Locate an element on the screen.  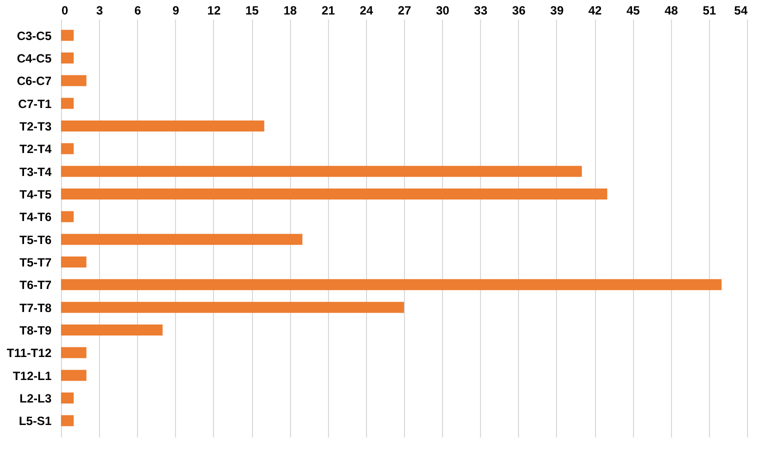
y-tick-label: T4-T5 is located at coordinates (35, 195).